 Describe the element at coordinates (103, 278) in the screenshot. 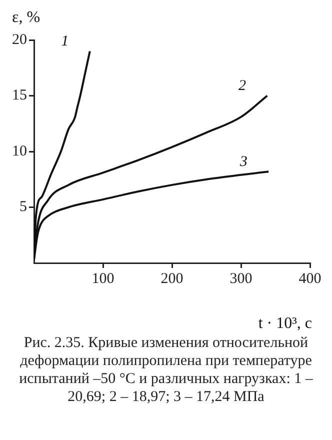

I see `x-tick-label: 100` at that location.